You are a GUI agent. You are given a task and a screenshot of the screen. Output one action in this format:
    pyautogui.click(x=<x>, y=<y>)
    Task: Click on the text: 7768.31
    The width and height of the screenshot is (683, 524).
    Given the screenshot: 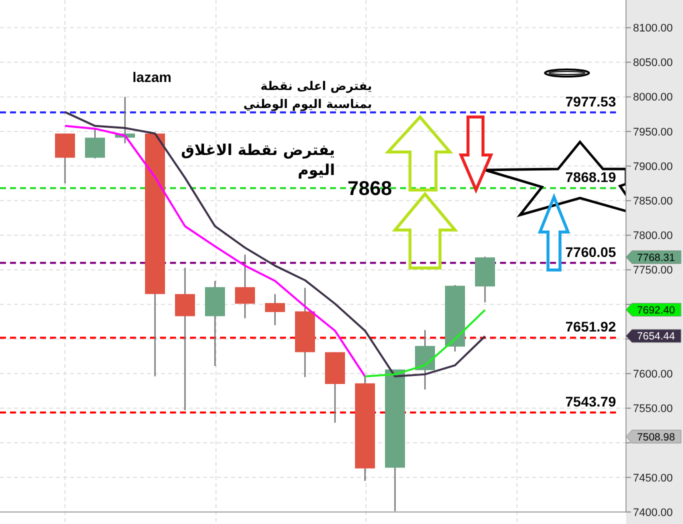 What is the action you would take?
    pyautogui.click(x=656, y=258)
    